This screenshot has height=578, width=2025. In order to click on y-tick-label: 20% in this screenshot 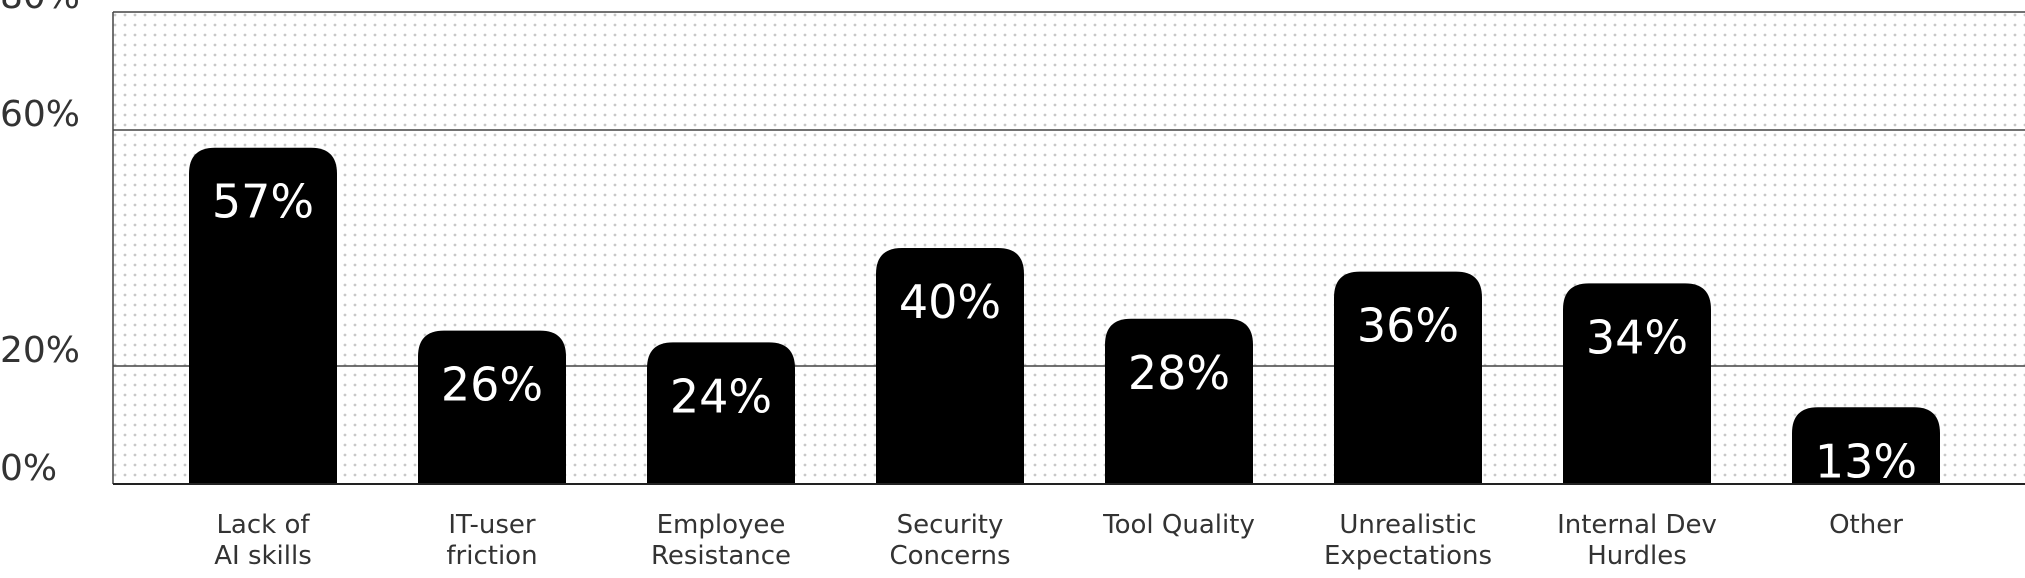, I will do `click(40, 350)`.